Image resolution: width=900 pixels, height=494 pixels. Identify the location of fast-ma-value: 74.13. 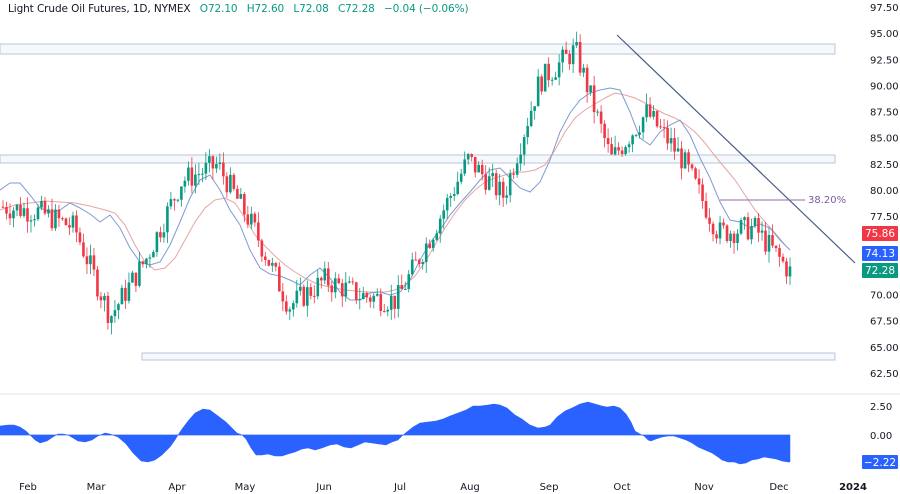
(880, 254).